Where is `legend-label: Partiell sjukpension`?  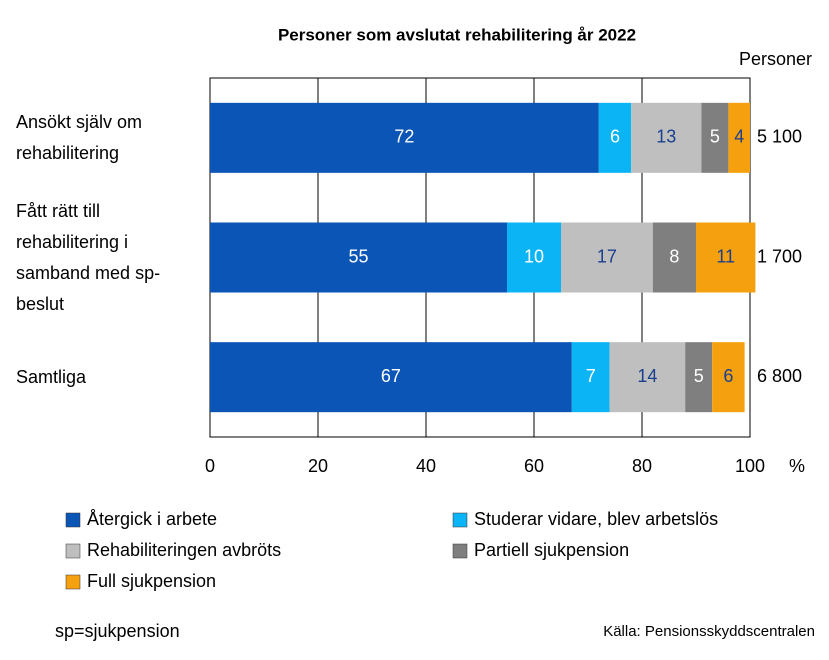 legend-label: Partiell sjukpension is located at coordinates (551, 550).